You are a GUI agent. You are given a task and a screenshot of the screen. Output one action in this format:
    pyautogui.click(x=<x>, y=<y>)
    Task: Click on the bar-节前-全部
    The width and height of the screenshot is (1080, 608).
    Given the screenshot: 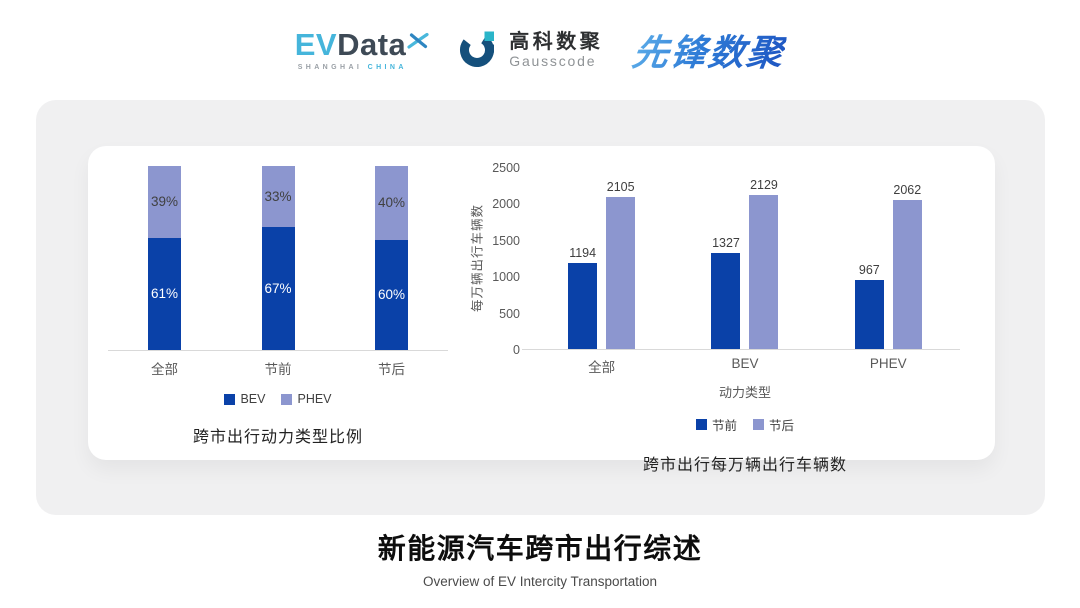 What is the action you would take?
    pyautogui.click(x=583, y=306)
    